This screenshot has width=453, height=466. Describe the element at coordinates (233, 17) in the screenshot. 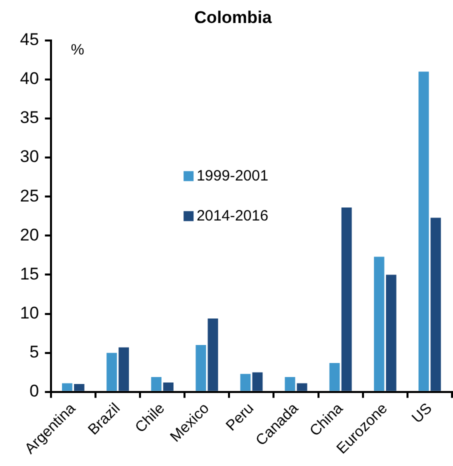

I see `chart-title: Colombia` at that location.